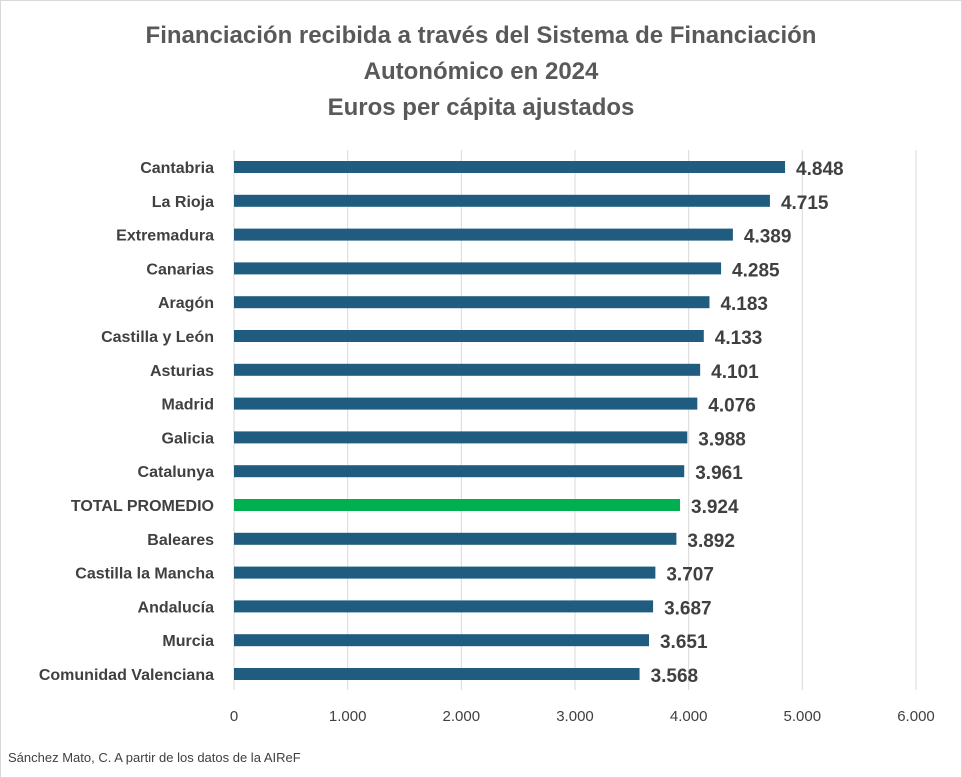 Image resolution: width=962 pixels, height=778 pixels. What do you see at coordinates (165, 236) in the screenshot?
I see `category-label: Extremadura` at bounding box center [165, 236].